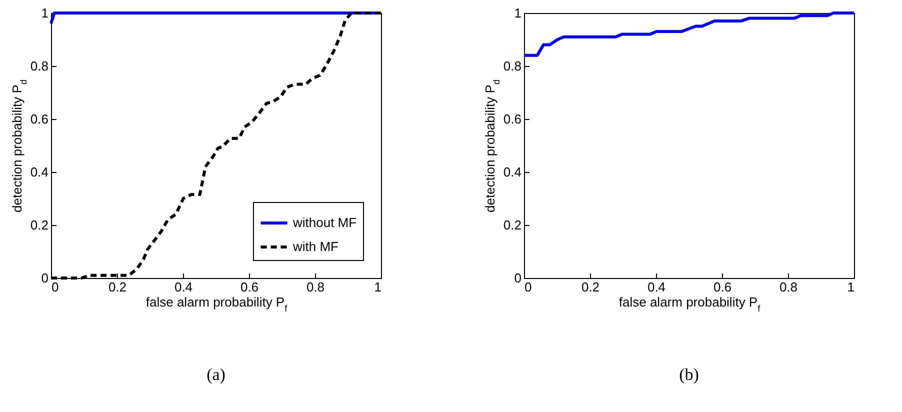 This screenshot has width=902, height=412. Describe the element at coordinates (315, 246) in the screenshot. I see `legend-label: with MF` at that location.